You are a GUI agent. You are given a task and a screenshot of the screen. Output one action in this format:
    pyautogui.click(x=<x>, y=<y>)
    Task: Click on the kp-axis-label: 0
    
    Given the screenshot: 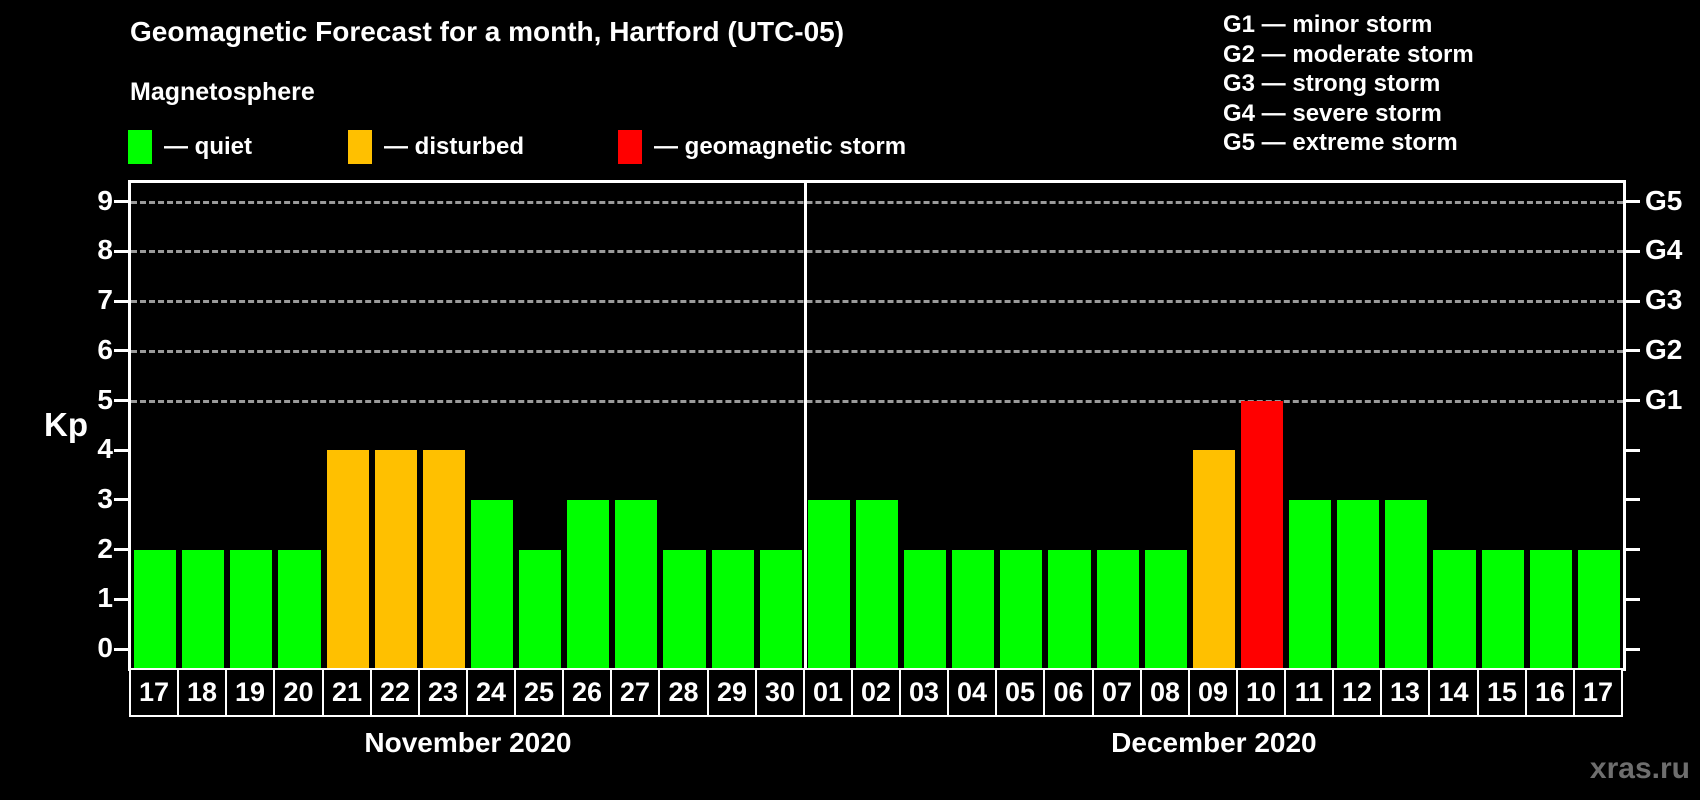 What is the action you would take?
    pyautogui.click(x=105, y=647)
    